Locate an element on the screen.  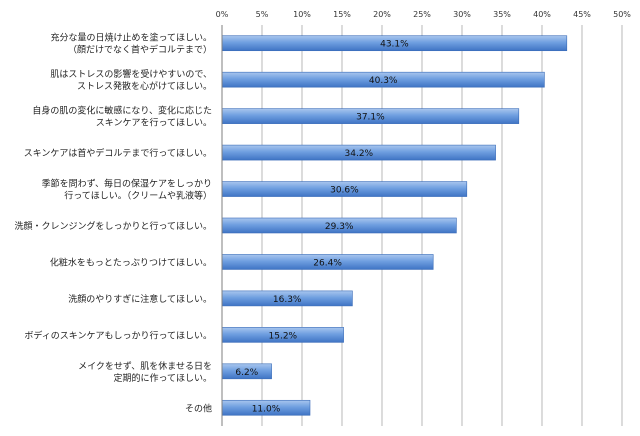
x-tick-label: 30% is located at coordinates (462, 14).